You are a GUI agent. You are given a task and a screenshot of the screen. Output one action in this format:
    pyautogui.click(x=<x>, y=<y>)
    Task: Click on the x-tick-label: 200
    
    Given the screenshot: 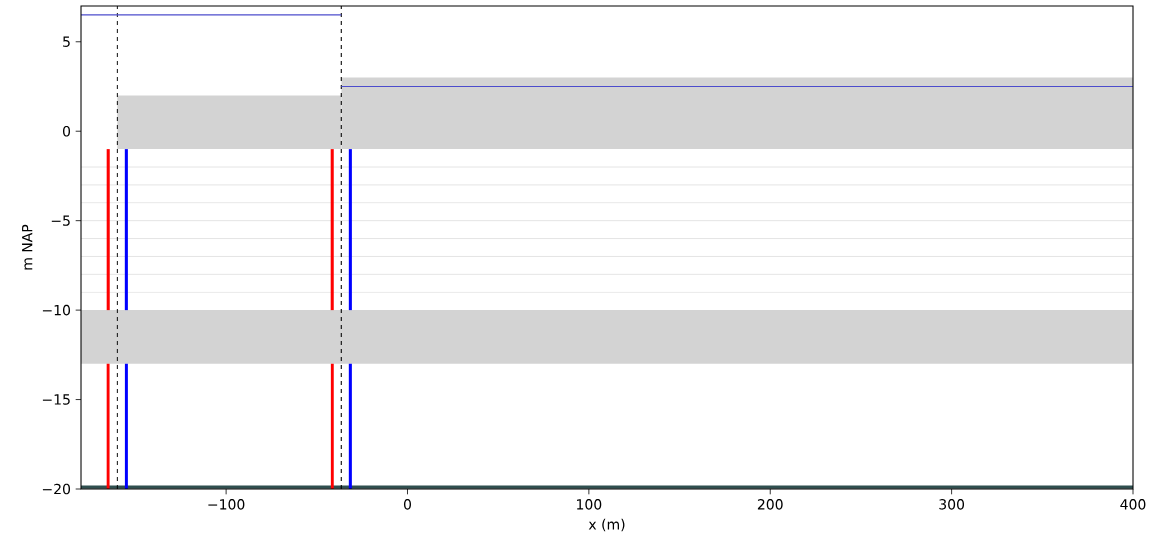 What is the action you would take?
    pyautogui.click(x=770, y=504)
    